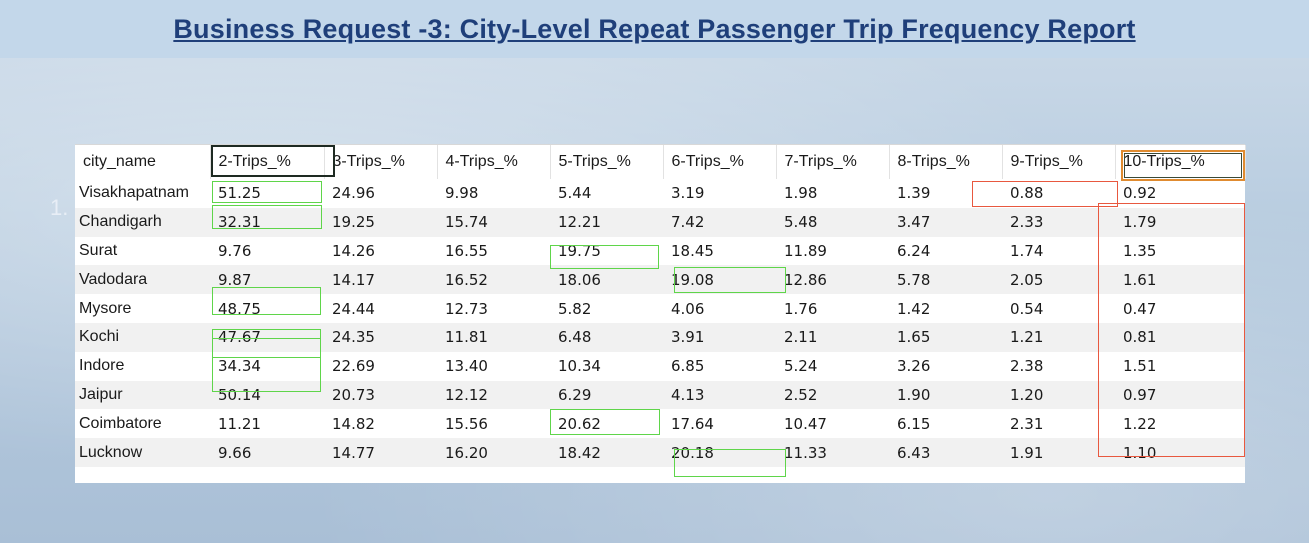  Describe the element at coordinates (1180, 337) in the screenshot. I see `cell-10-trips: 0.81` at that location.